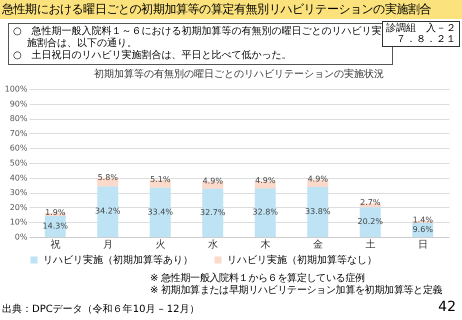 This screenshot has height=320, width=462. Describe the element at coordinates (19, 103) in the screenshot. I see `y-tick-label: 90%` at that location.